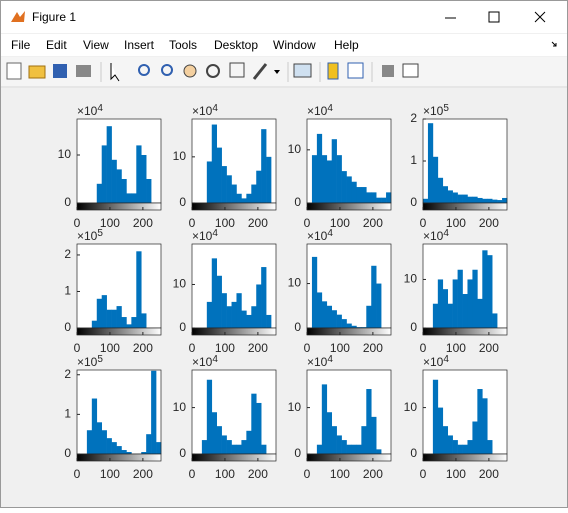  What do you see at coordinates (56, 45) in the screenshot?
I see `menu-item: Edit` at bounding box center [56, 45].